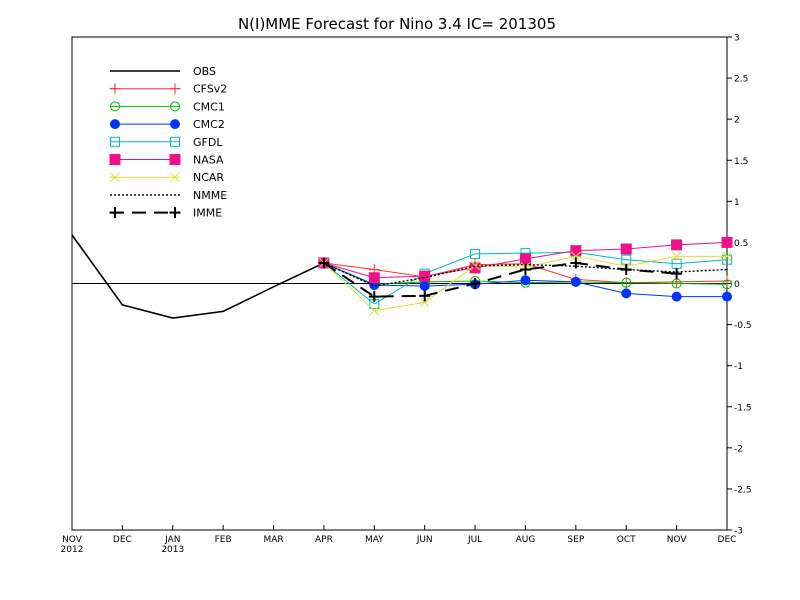 Image resolution: width=800 pixels, height=600 pixels. I want to click on legend-label-ncar: NCAR, so click(208, 177).